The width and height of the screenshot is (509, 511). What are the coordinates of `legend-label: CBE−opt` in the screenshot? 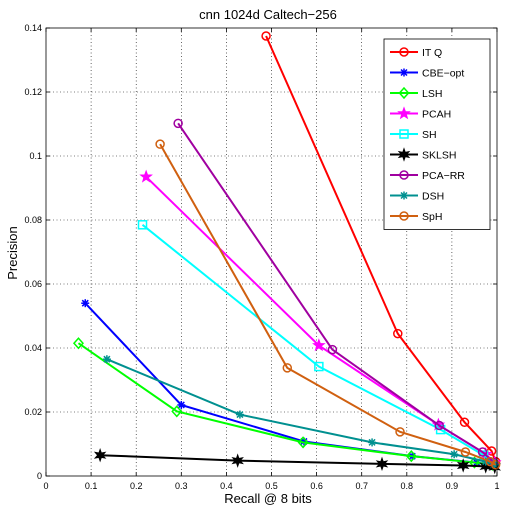 It's located at (443, 74).